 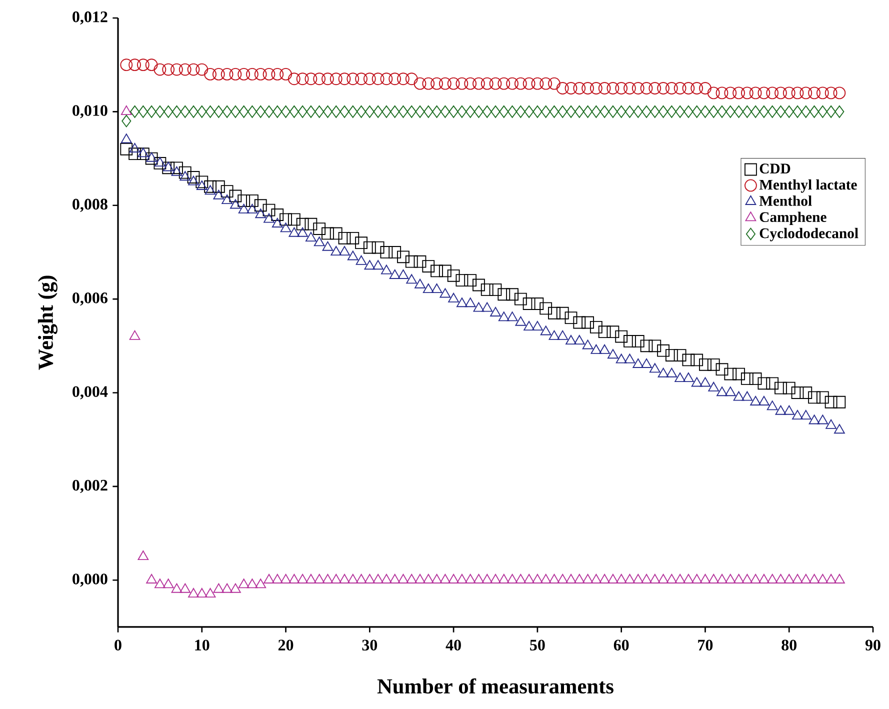 What do you see at coordinates (495, 686) in the screenshot?
I see `x-axis-title: Number of measuraments` at bounding box center [495, 686].